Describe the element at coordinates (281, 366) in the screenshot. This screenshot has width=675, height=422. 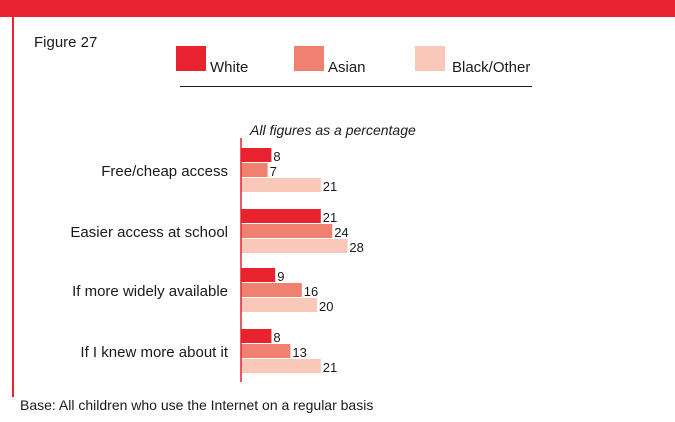
I see `bar-if-i-knew-more-about-it-black-other` at that location.